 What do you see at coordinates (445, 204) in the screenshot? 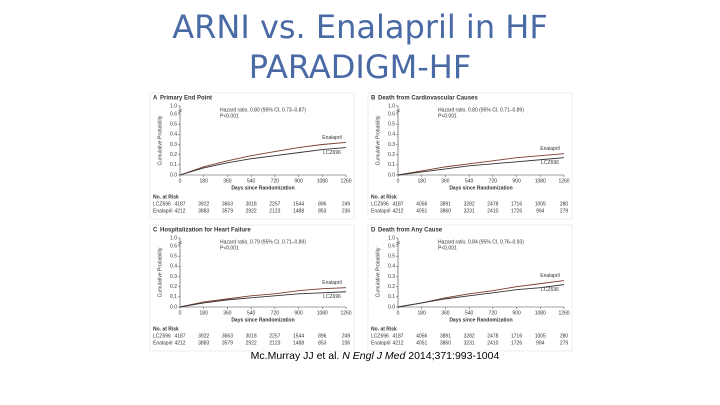
I see `risk-count: 3891` at bounding box center [445, 204].